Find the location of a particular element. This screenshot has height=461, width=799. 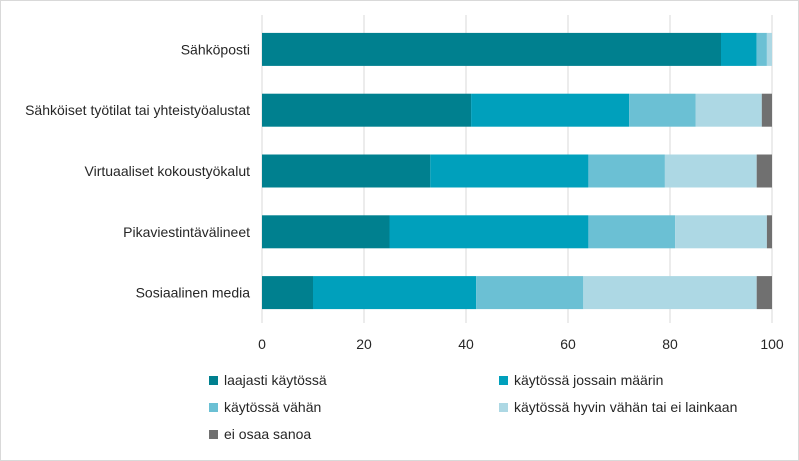

legend-label: ei osaa sanoa is located at coordinates (268, 434).